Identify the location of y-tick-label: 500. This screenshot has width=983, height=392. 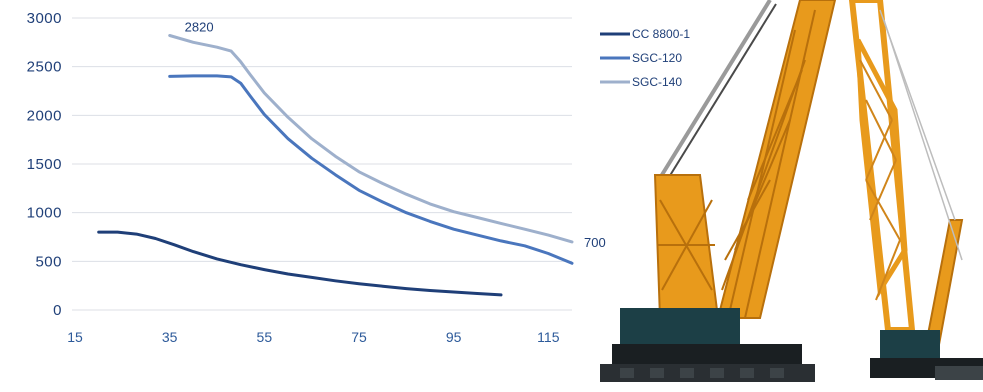
(48, 261).